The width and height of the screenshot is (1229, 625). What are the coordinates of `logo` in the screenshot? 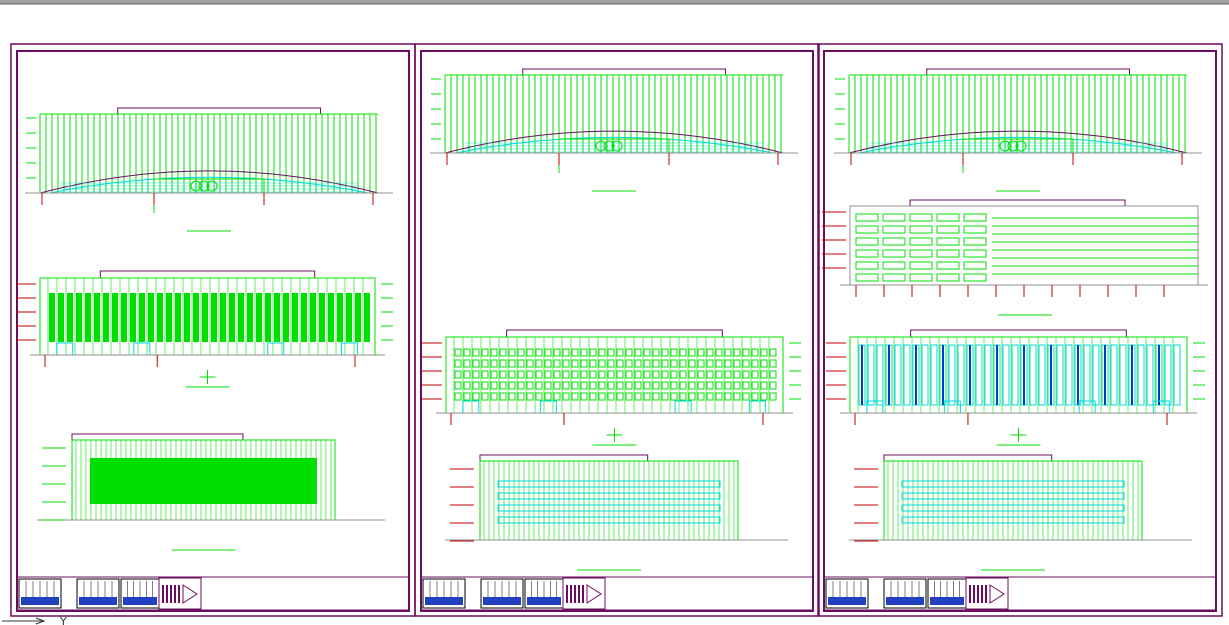 It's located at (997, 594).